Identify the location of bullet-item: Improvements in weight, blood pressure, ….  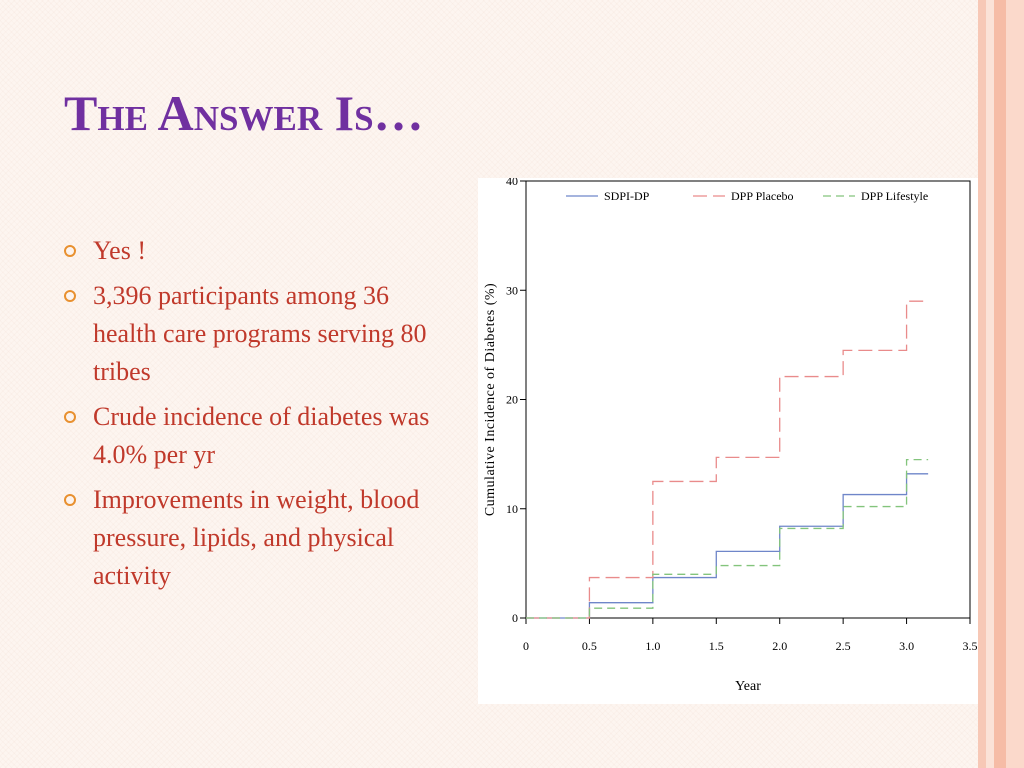
(250, 538).